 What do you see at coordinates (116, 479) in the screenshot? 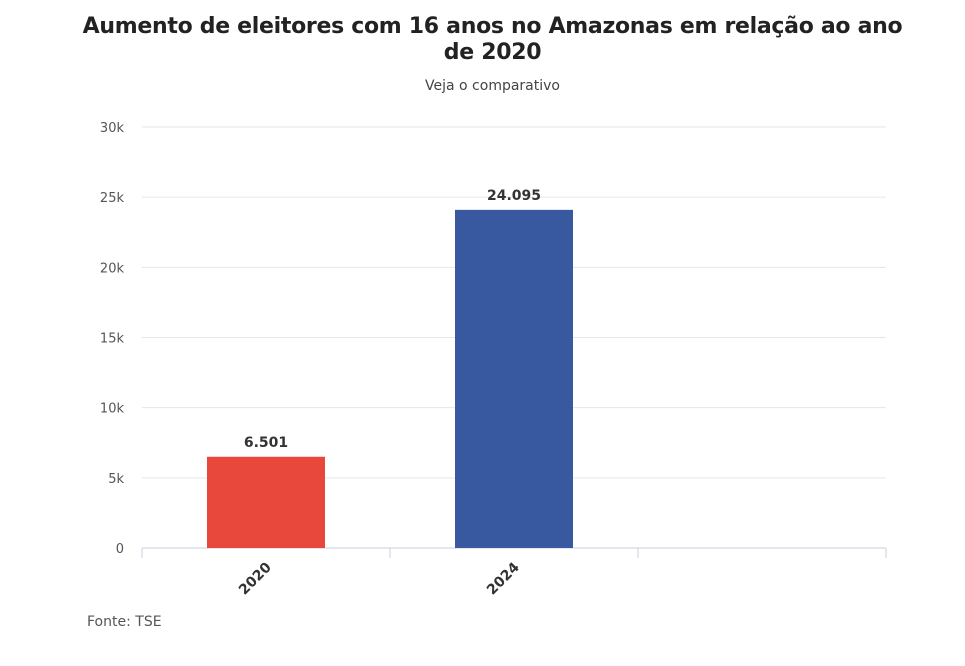
I see `y-tick-label: 5k` at bounding box center [116, 479].